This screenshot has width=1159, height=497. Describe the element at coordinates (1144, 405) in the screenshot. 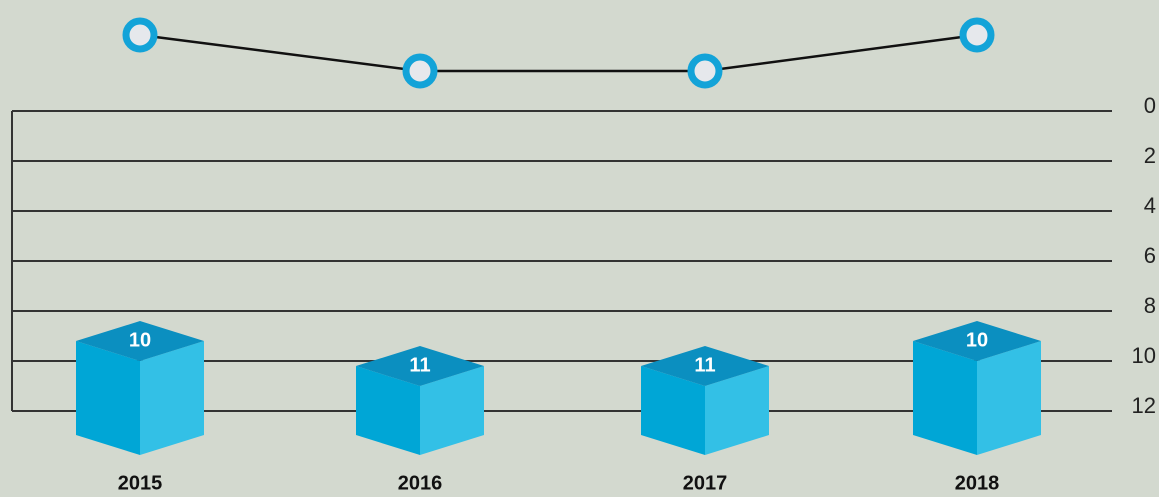

I see `y-tick-label: 12` at that location.